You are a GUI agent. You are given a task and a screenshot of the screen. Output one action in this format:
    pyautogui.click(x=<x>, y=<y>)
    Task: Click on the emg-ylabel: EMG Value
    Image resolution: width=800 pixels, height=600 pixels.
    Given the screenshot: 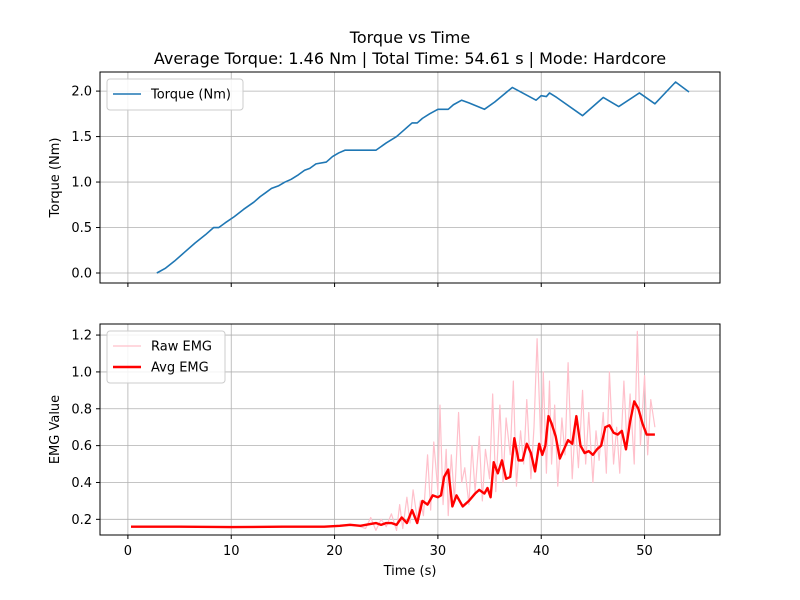 What is the action you would take?
    pyautogui.click(x=55, y=429)
    